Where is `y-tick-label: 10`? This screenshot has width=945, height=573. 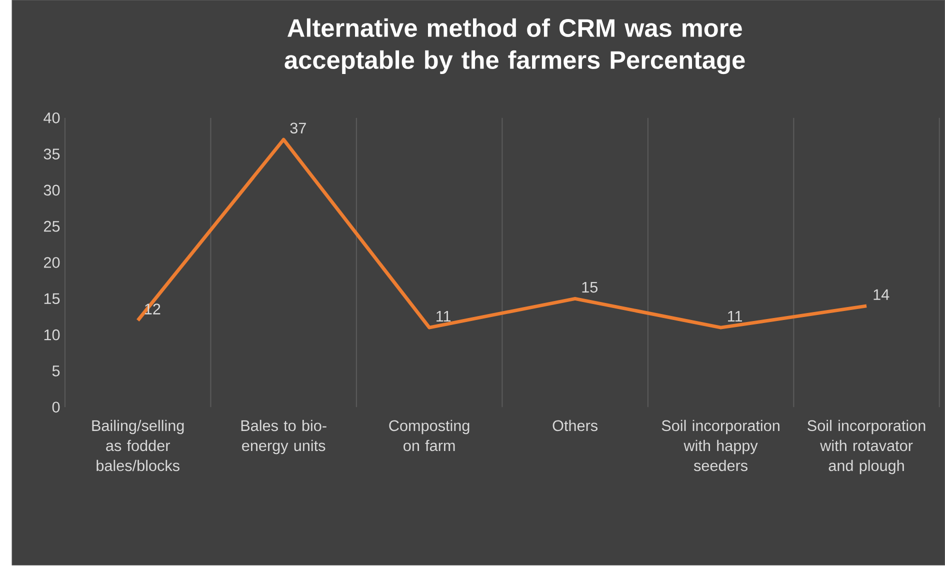 y-tick-label: 10 is located at coordinates (52, 334).